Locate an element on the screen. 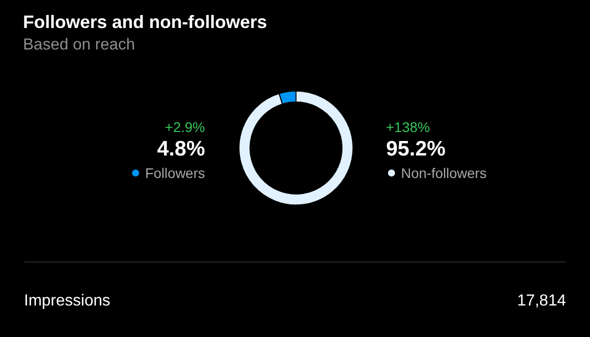 This screenshot has height=337, width=590. text: Impressions is located at coordinates (67, 301).